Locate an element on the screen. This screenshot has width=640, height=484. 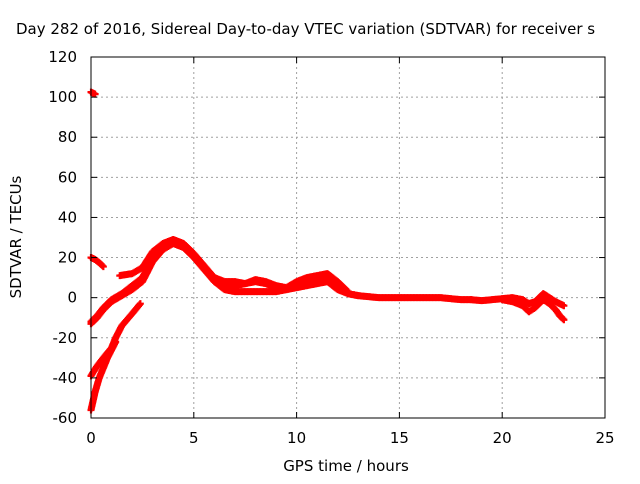
y-tick-label: 100 is located at coordinates (62, 97).